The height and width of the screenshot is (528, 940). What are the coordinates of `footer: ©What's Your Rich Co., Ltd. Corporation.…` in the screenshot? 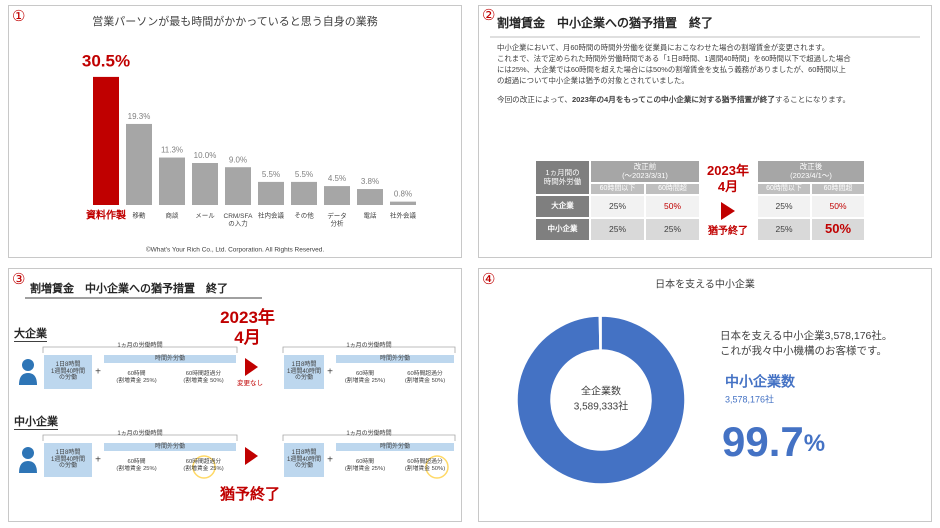 It's located at (235, 250).